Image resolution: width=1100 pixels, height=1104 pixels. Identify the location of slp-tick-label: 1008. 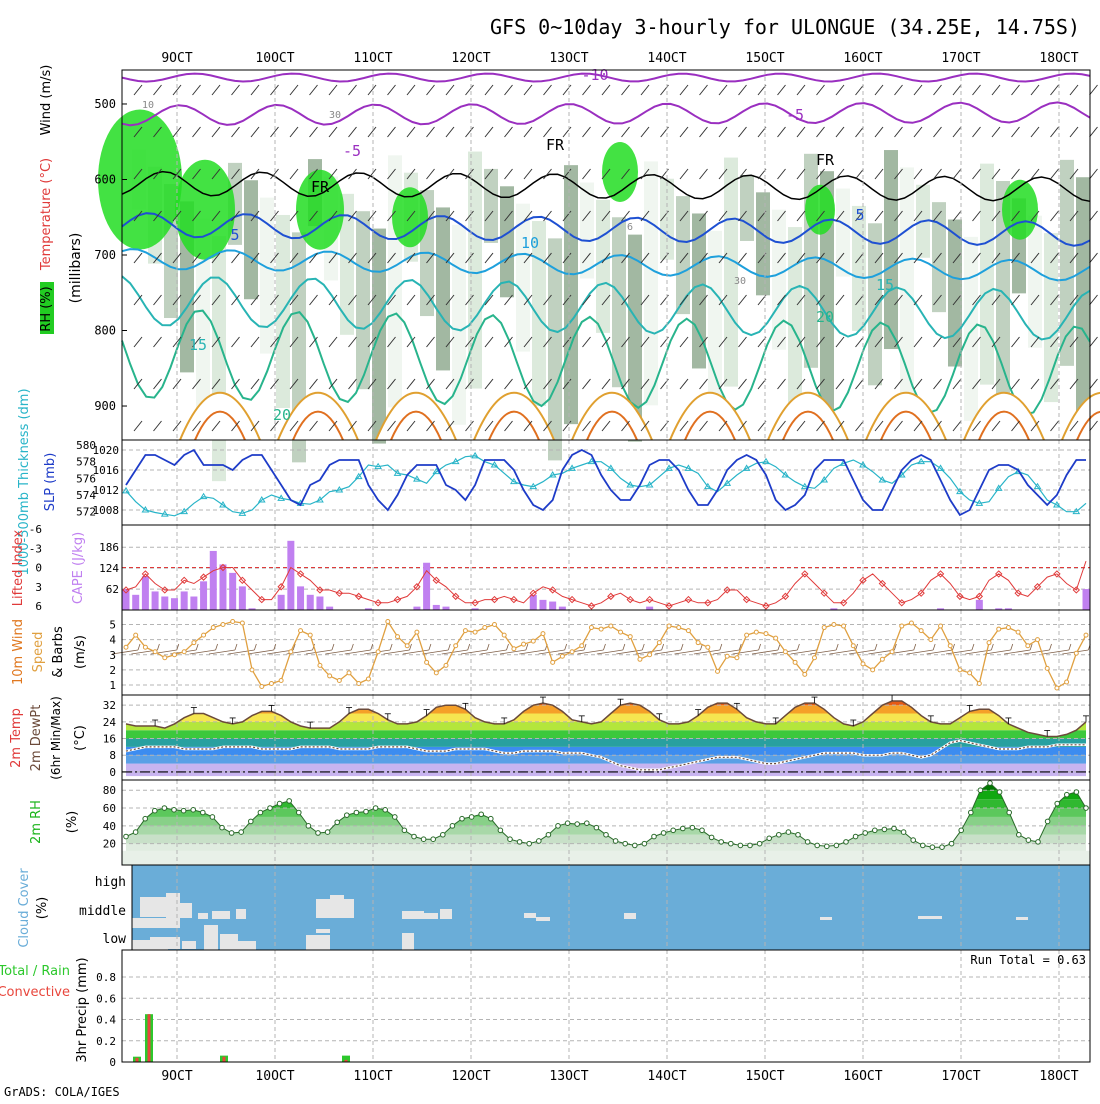
(106, 510).